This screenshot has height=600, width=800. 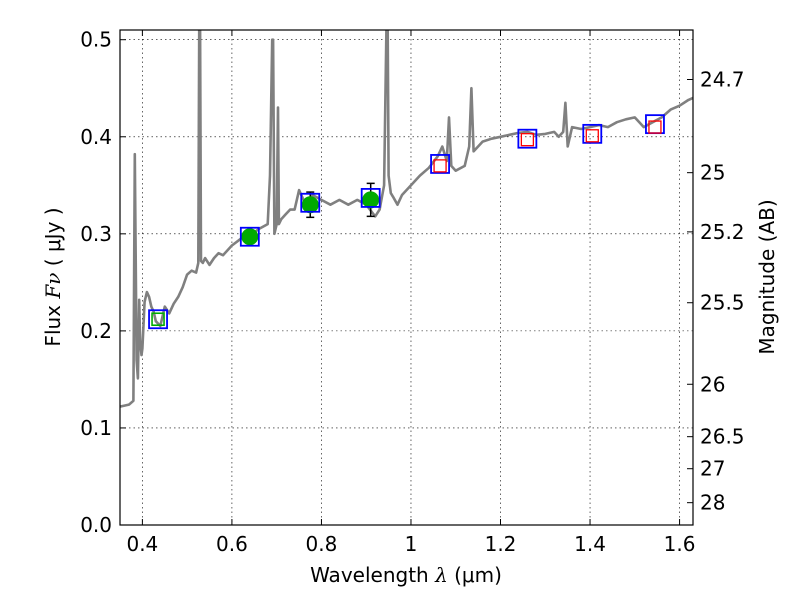 What do you see at coordinates (232, 544) in the screenshot?
I see `x-tick-label: 0.6` at bounding box center [232, 544].